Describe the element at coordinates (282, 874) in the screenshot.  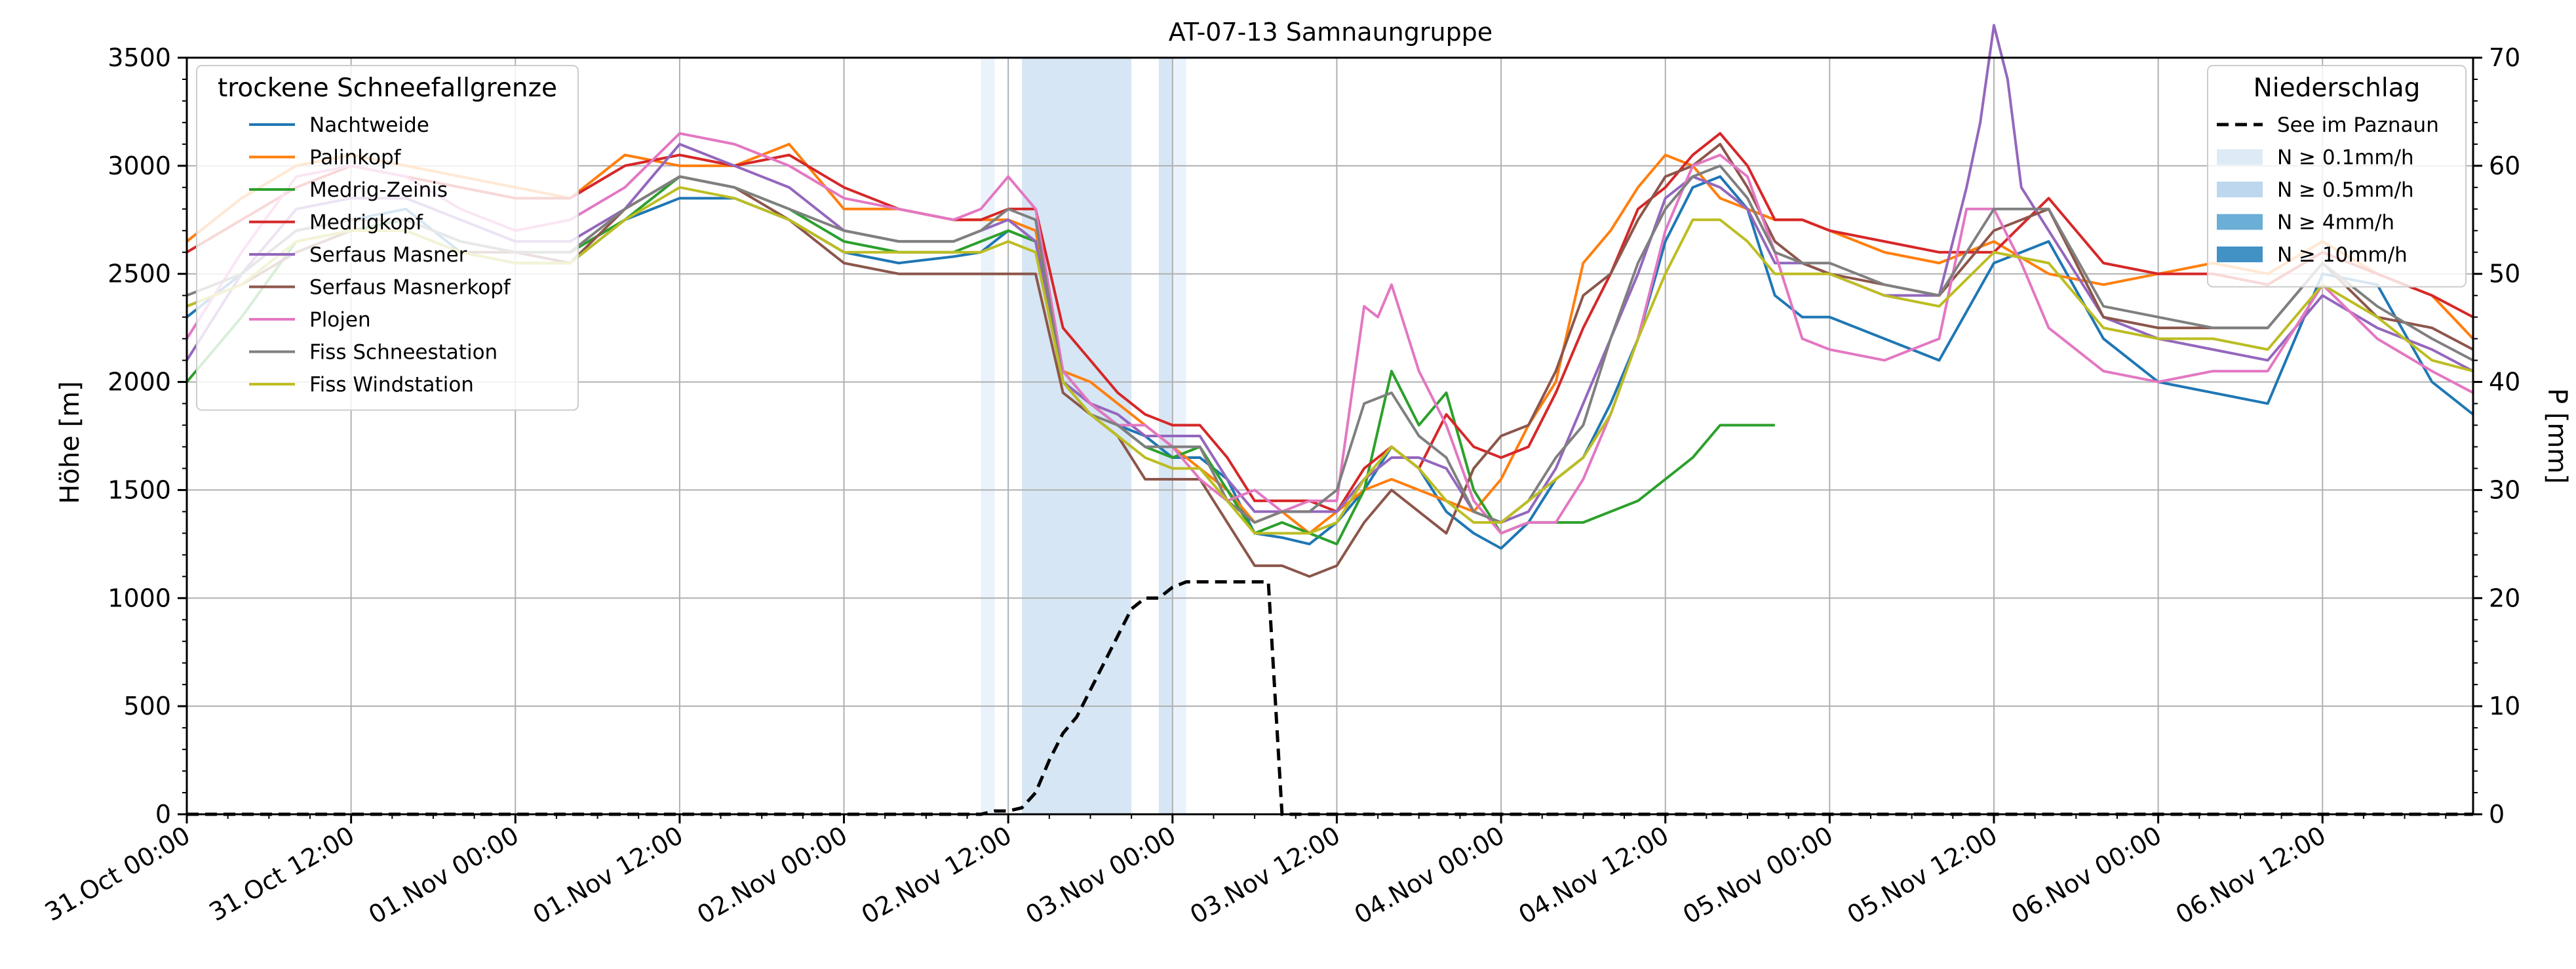
I see `x-tick-label-1: 31.Oct 12:00` at that location.